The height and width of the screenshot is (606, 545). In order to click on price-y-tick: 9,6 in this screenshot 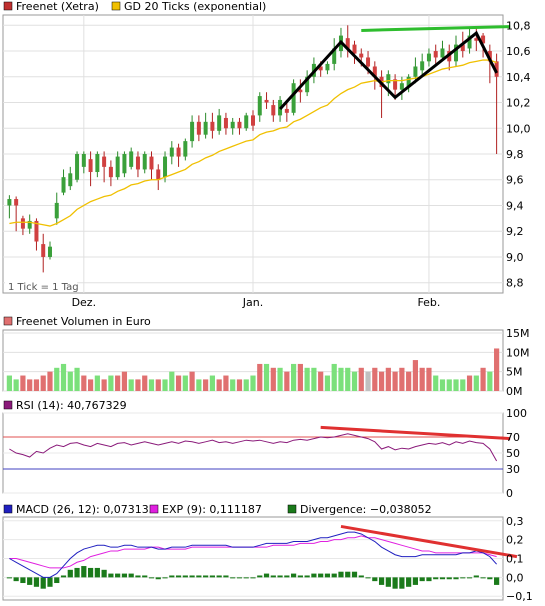, I will do `click(515, 180)`.